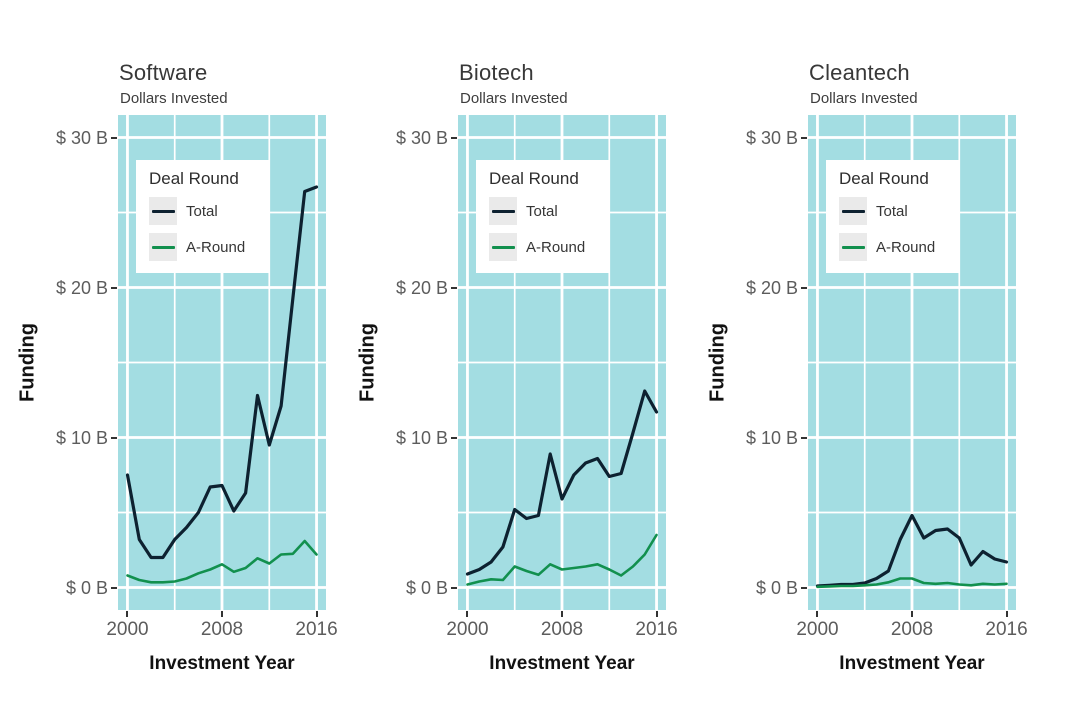 The image size is (1069, 711). Describe the element at coordinates (496, 72) in the screenshot. I see `chart-title: Biotech` at that location.